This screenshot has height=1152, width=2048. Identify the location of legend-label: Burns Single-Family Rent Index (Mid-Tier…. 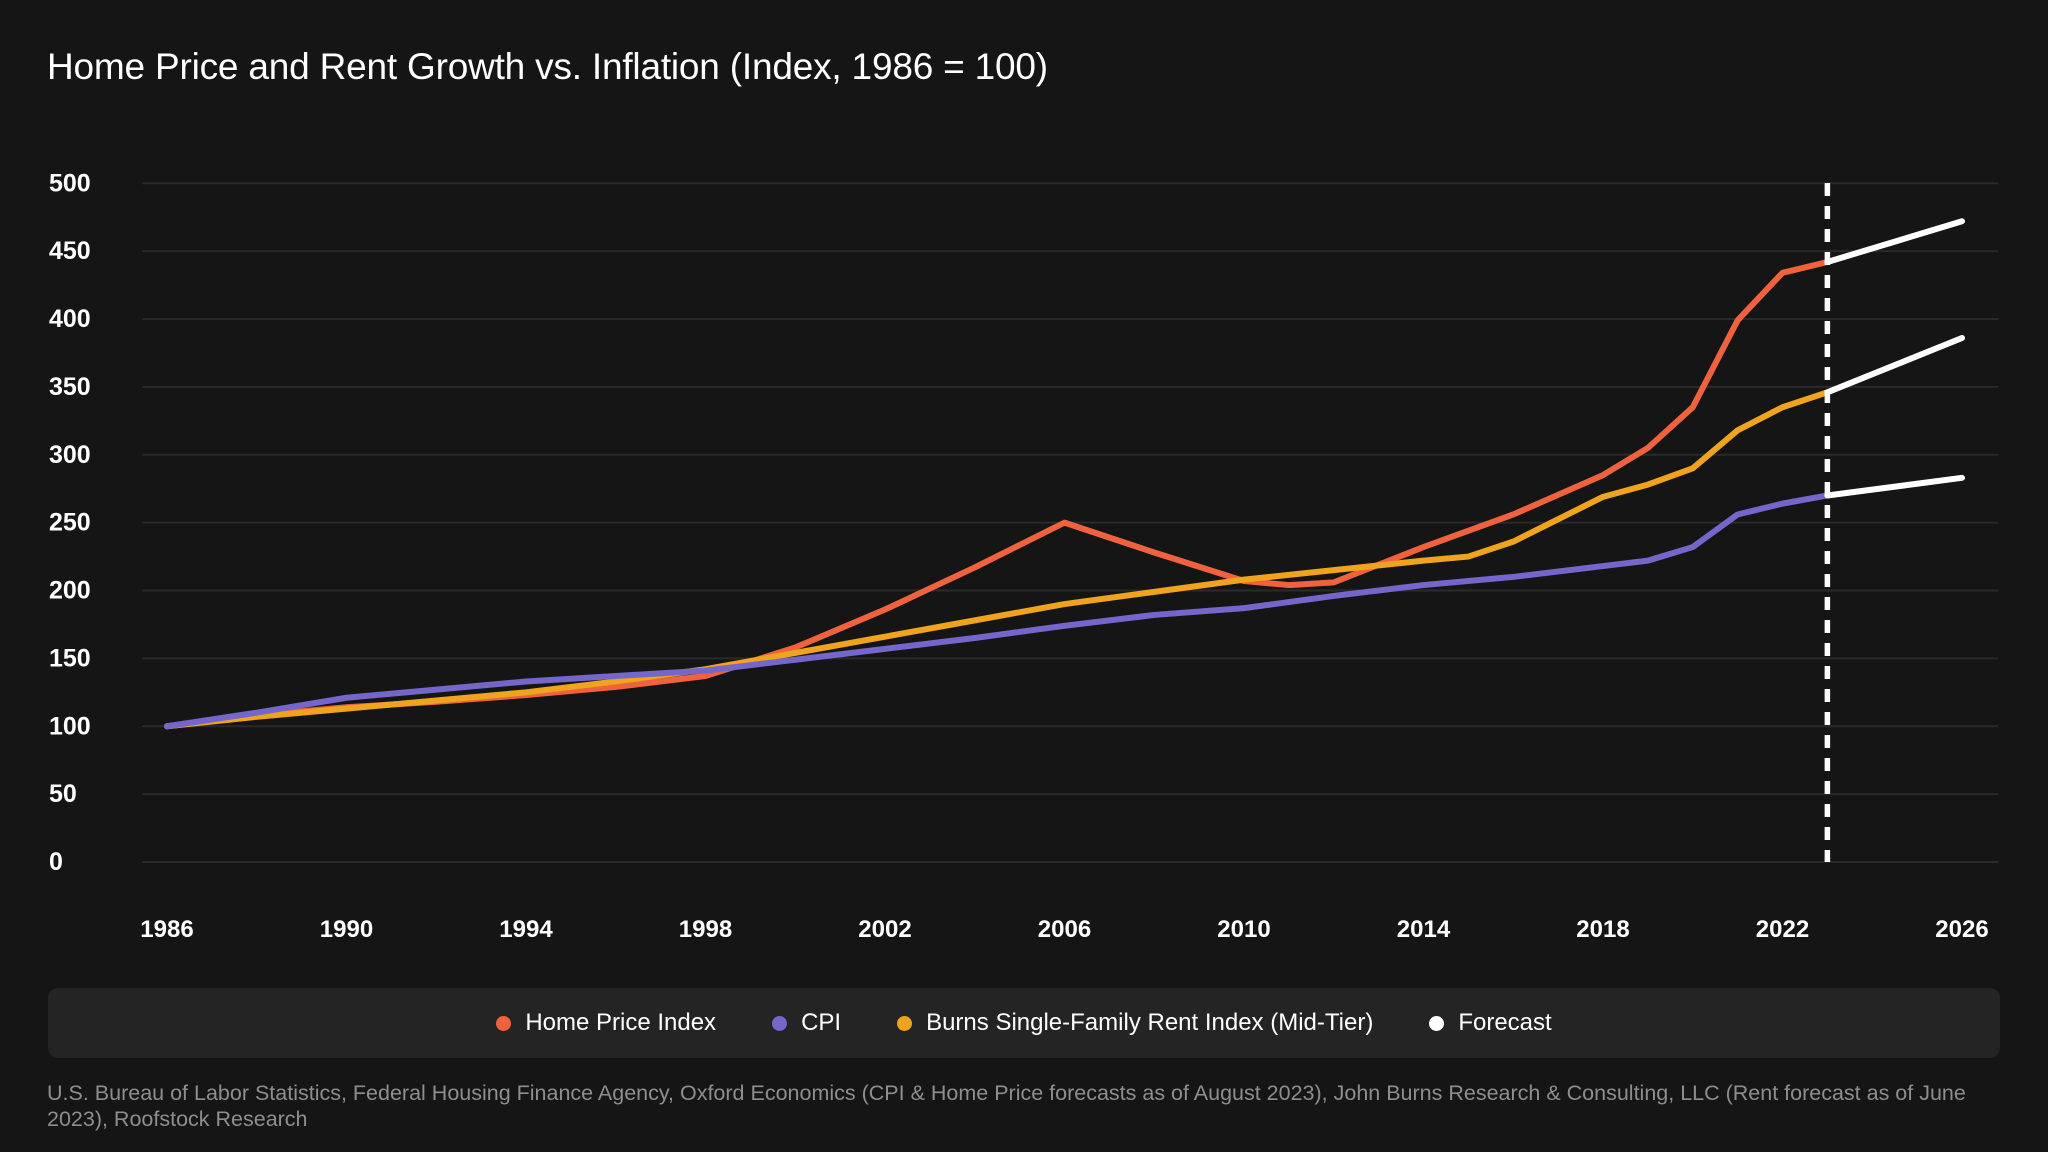
(1150, 1022).